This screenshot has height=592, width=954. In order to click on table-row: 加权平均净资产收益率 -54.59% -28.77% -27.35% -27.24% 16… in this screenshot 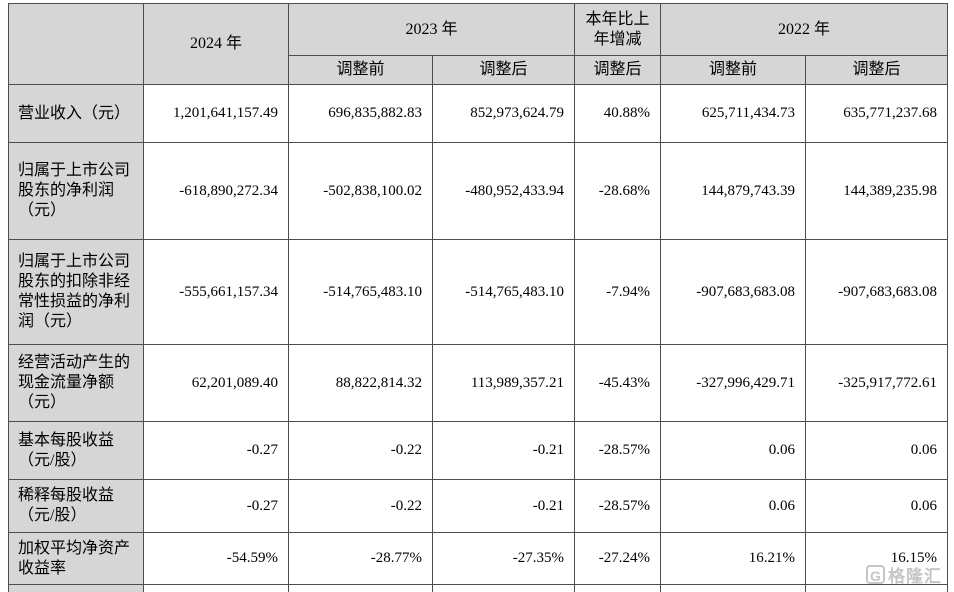, I will do `click(478, 558)`.